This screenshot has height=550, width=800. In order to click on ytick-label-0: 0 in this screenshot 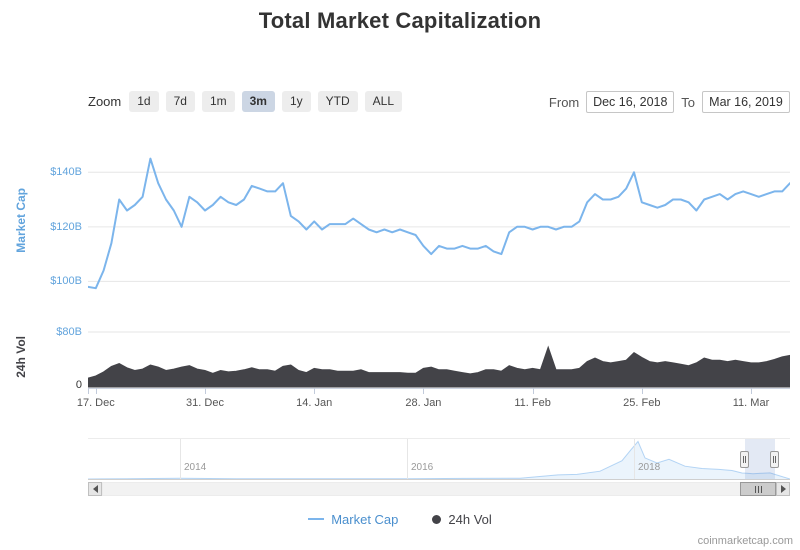, I will do `click(78, 385)`.